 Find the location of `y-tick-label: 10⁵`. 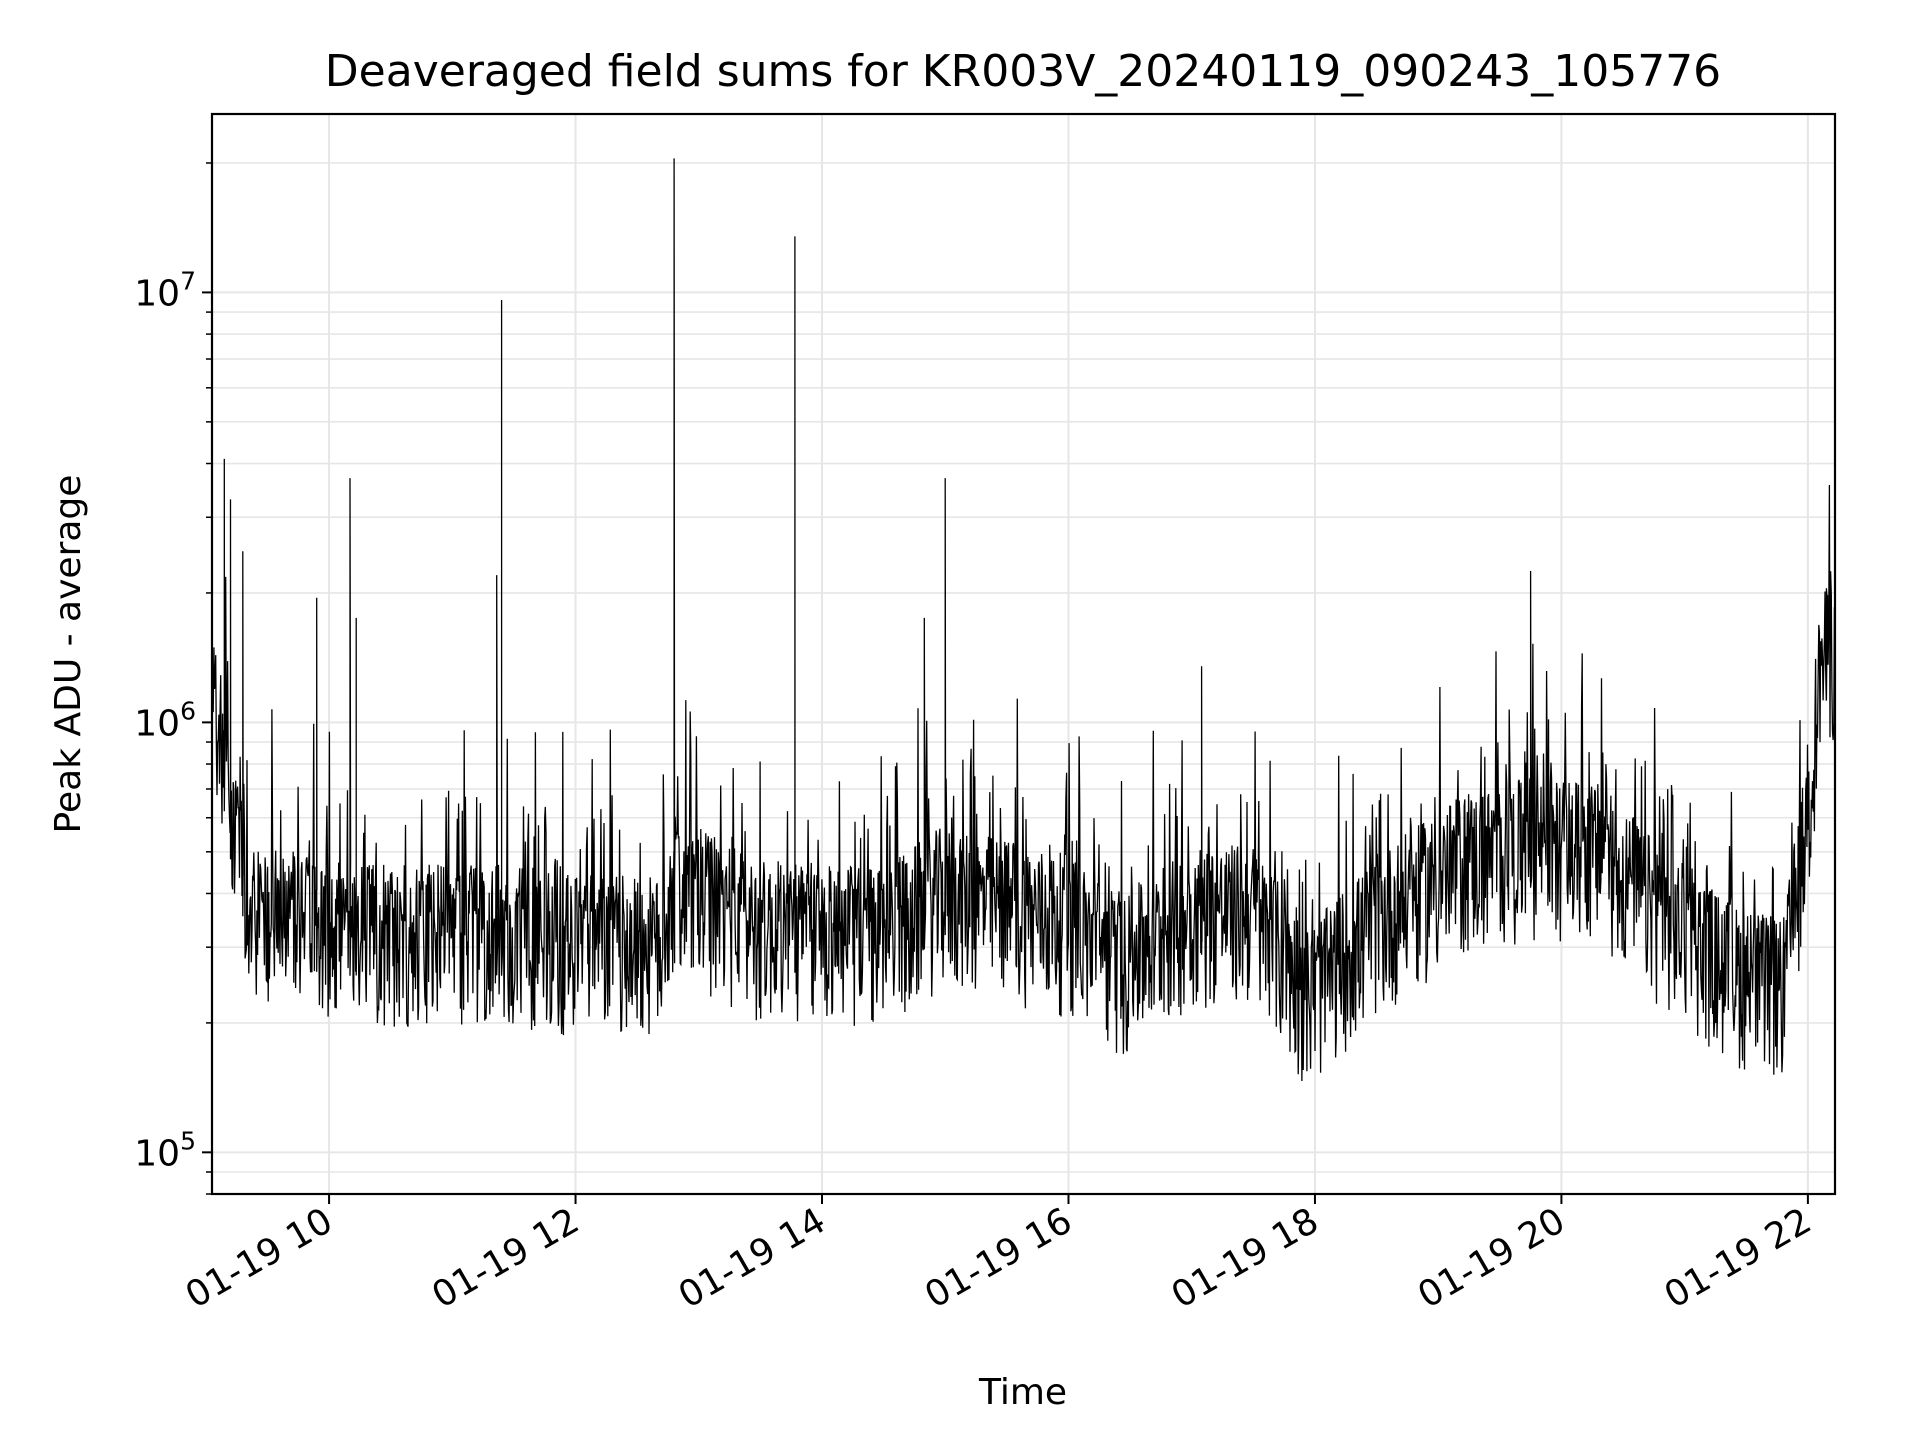

y-tick-label: 10⁵ is located at coordinates (165, 1150).